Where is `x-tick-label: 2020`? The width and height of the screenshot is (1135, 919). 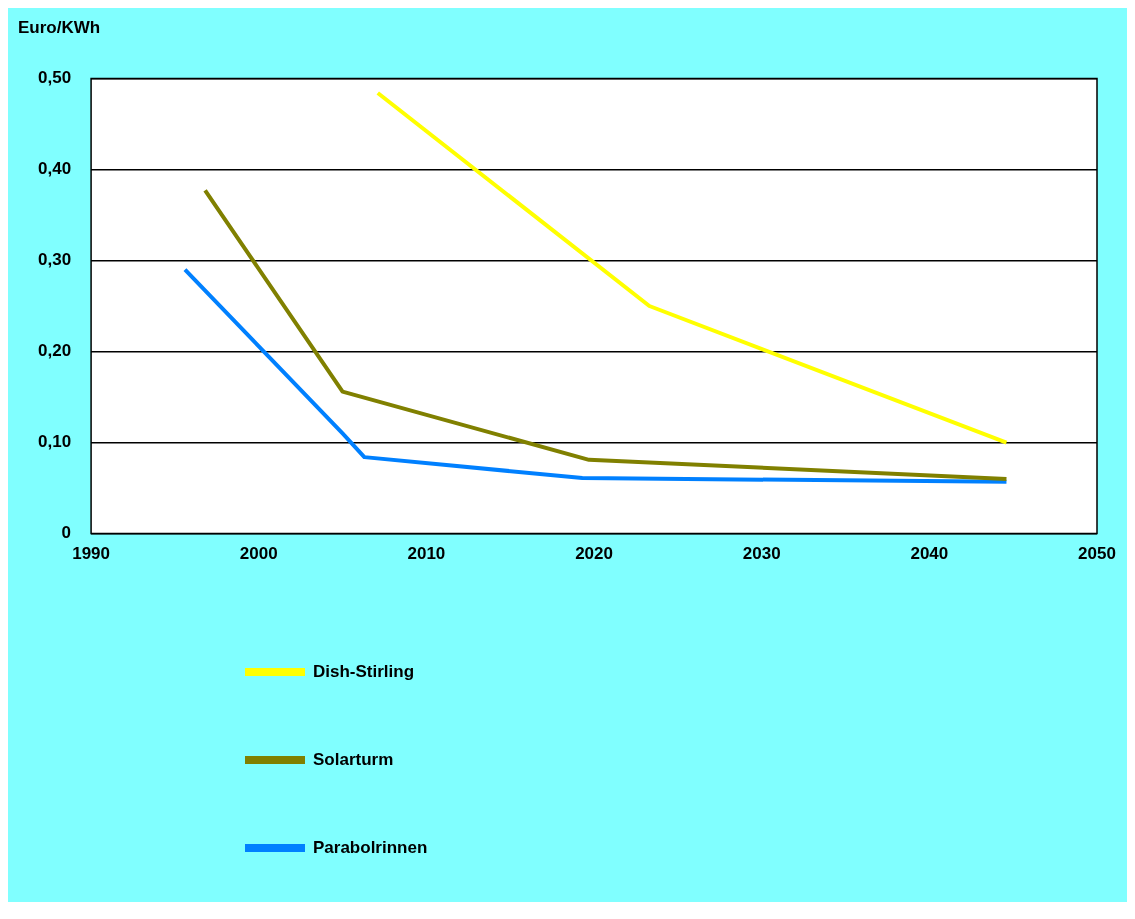 x-tick-label: 2020 is located at coordinates (594, 554).